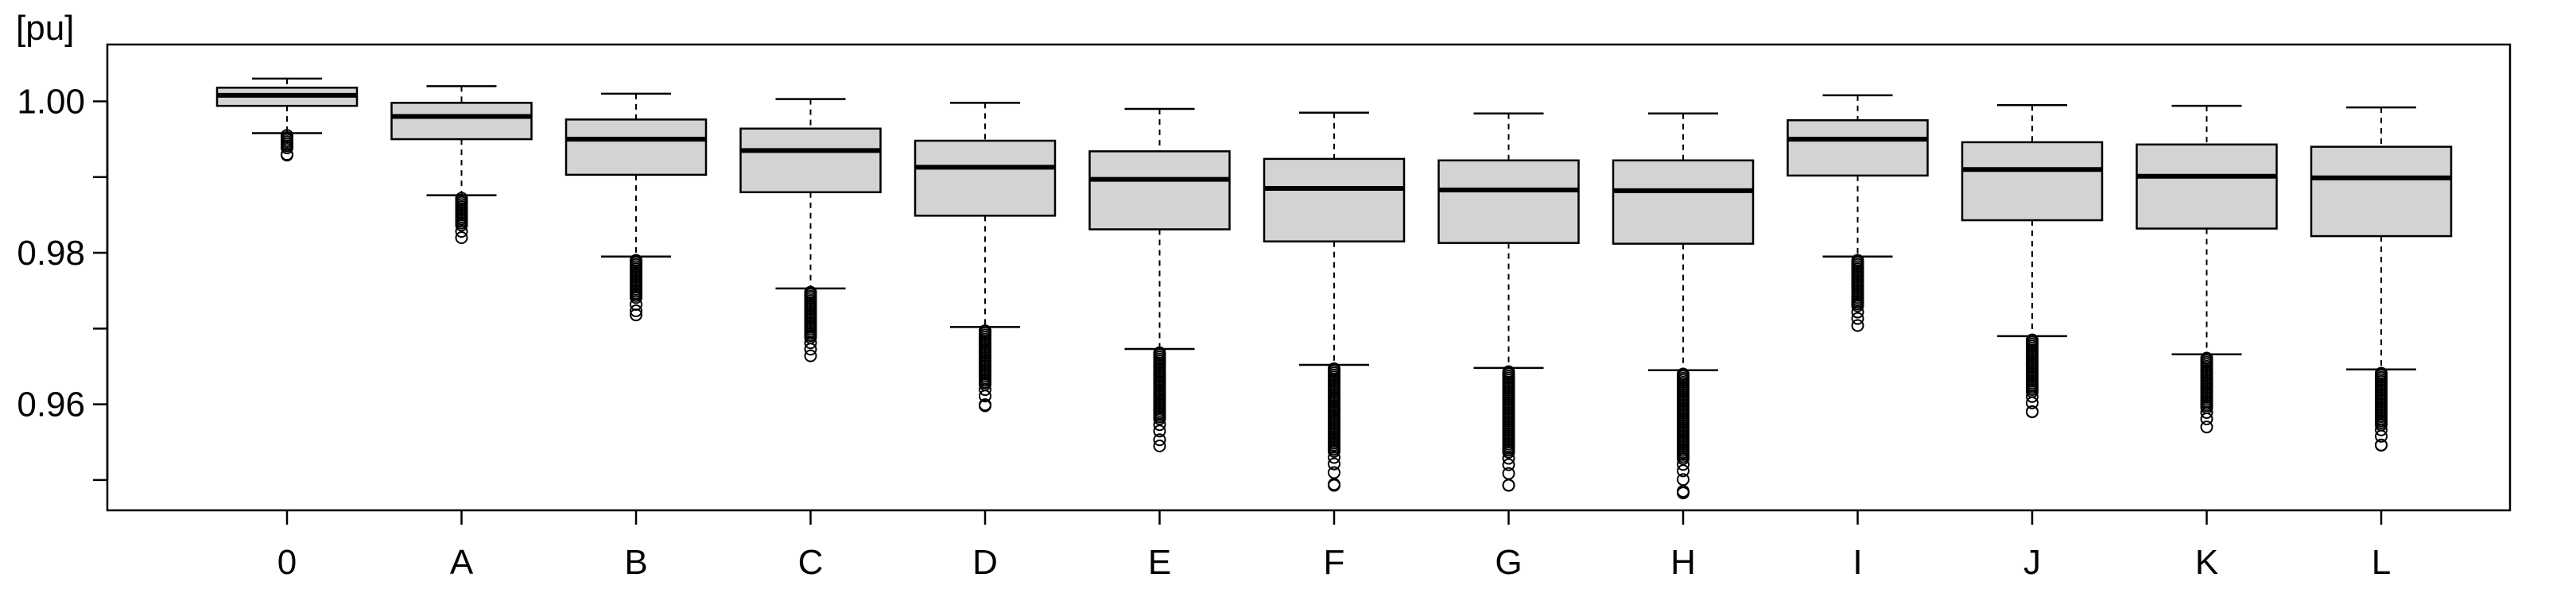 The image size is (2576, 593). Describe the element at coordinates (1683, 306) in the screenshot. I see `box-H` at that location.